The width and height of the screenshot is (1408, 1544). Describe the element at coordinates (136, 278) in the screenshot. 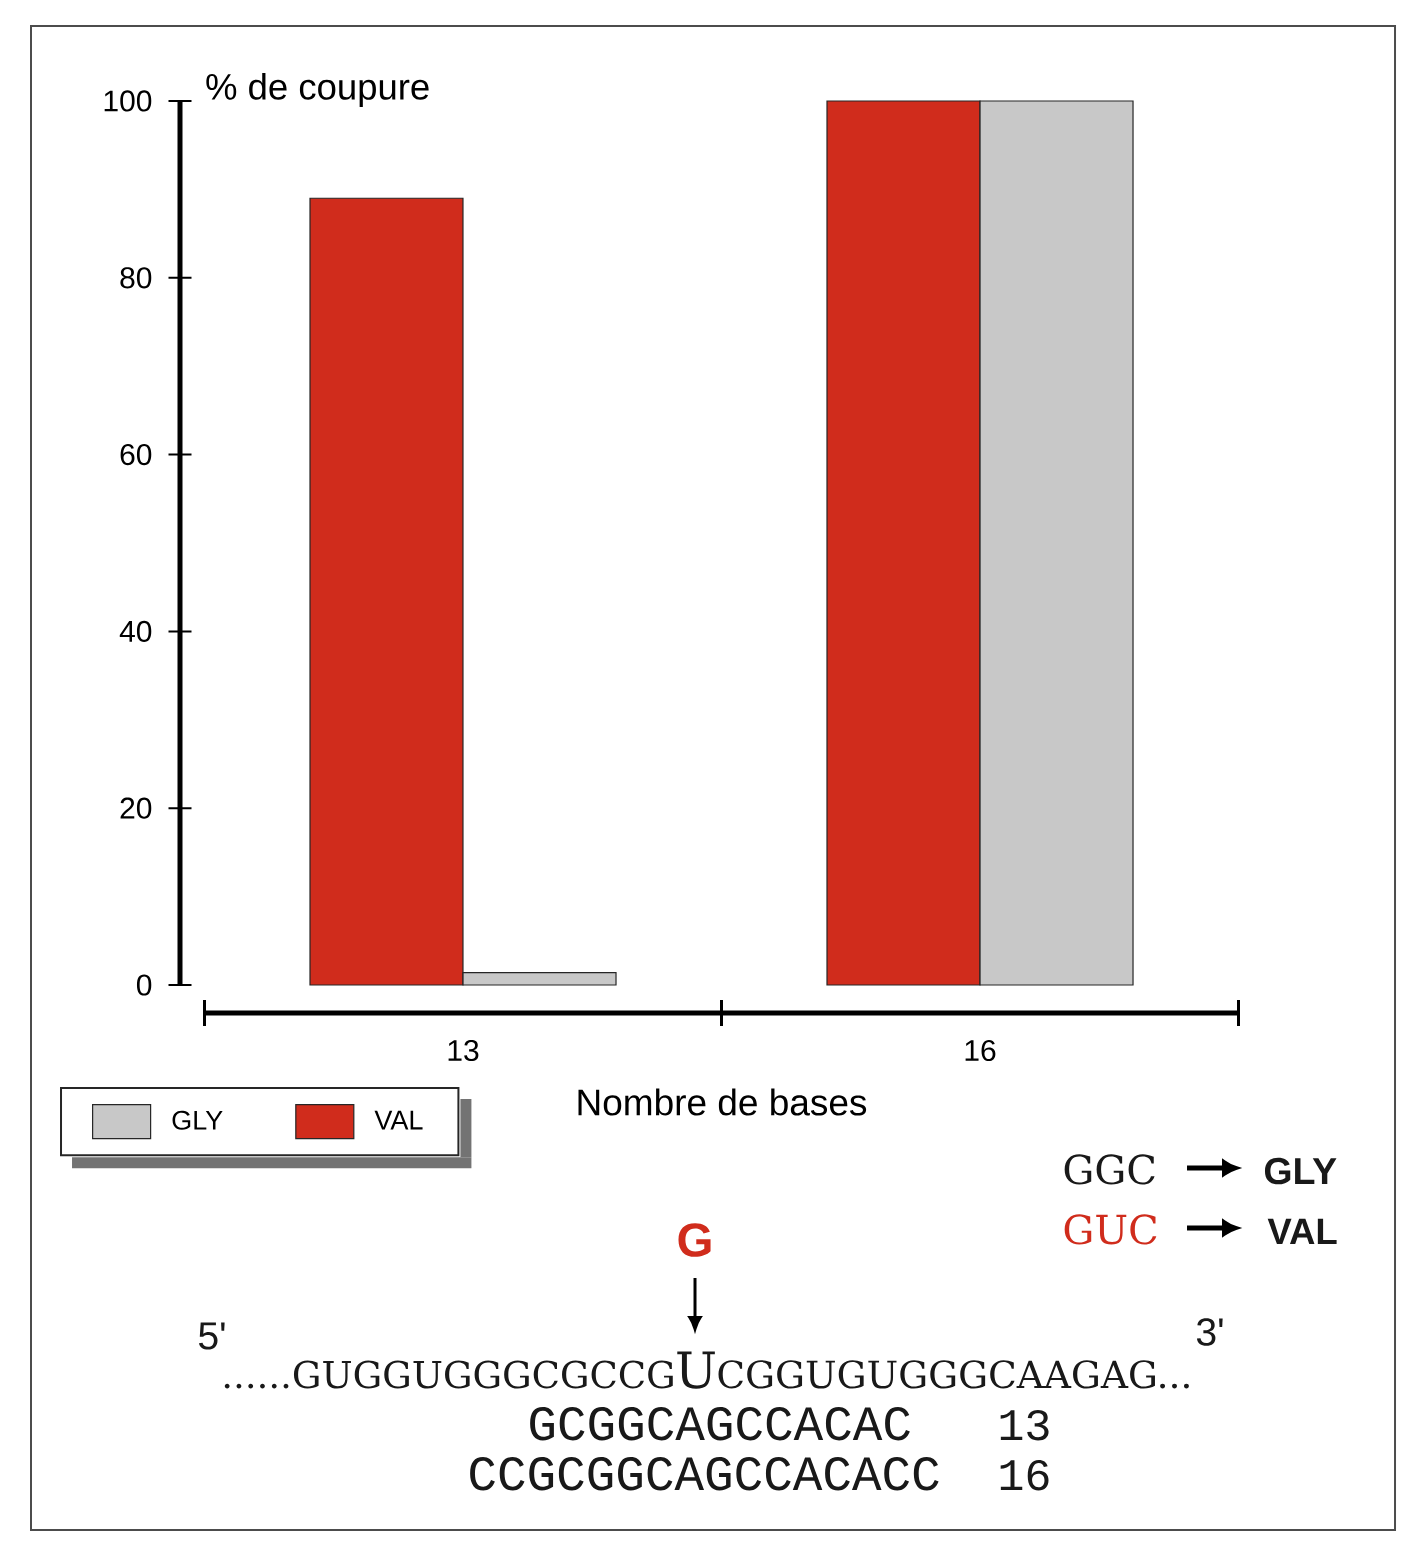

I see `y-tick-label: 80` at that location.